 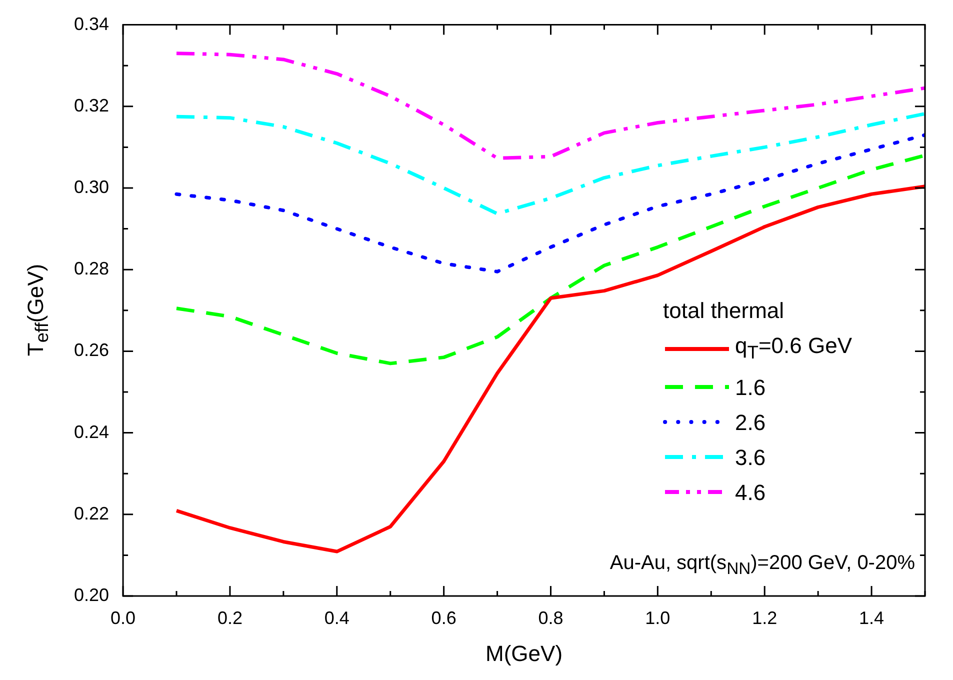 What do you see at coordinates (793, 348) in the screenshot?
I see `legend-label: q$_{T}$=0.6 GeV` at bounding box center [793, 348].